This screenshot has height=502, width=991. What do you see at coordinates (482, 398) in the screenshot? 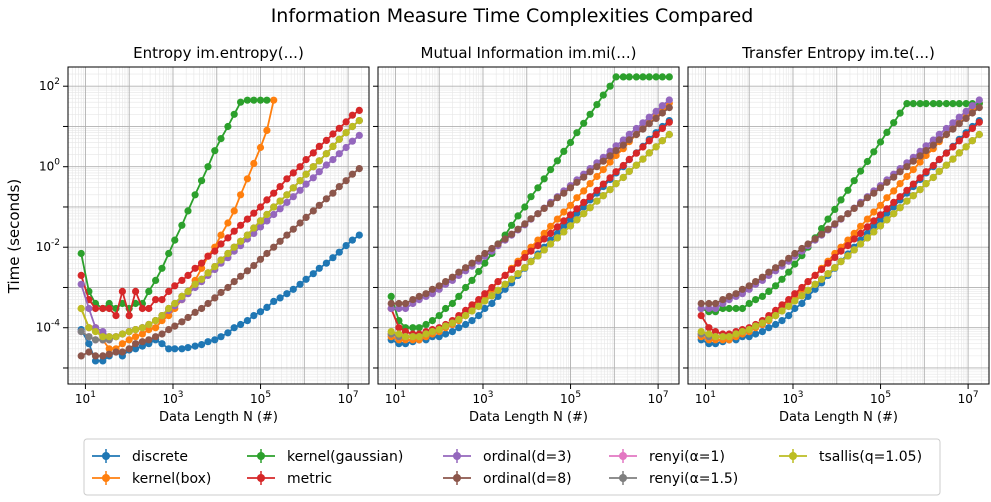
I see `tick-label: 103` at bounding box center [482, 398].